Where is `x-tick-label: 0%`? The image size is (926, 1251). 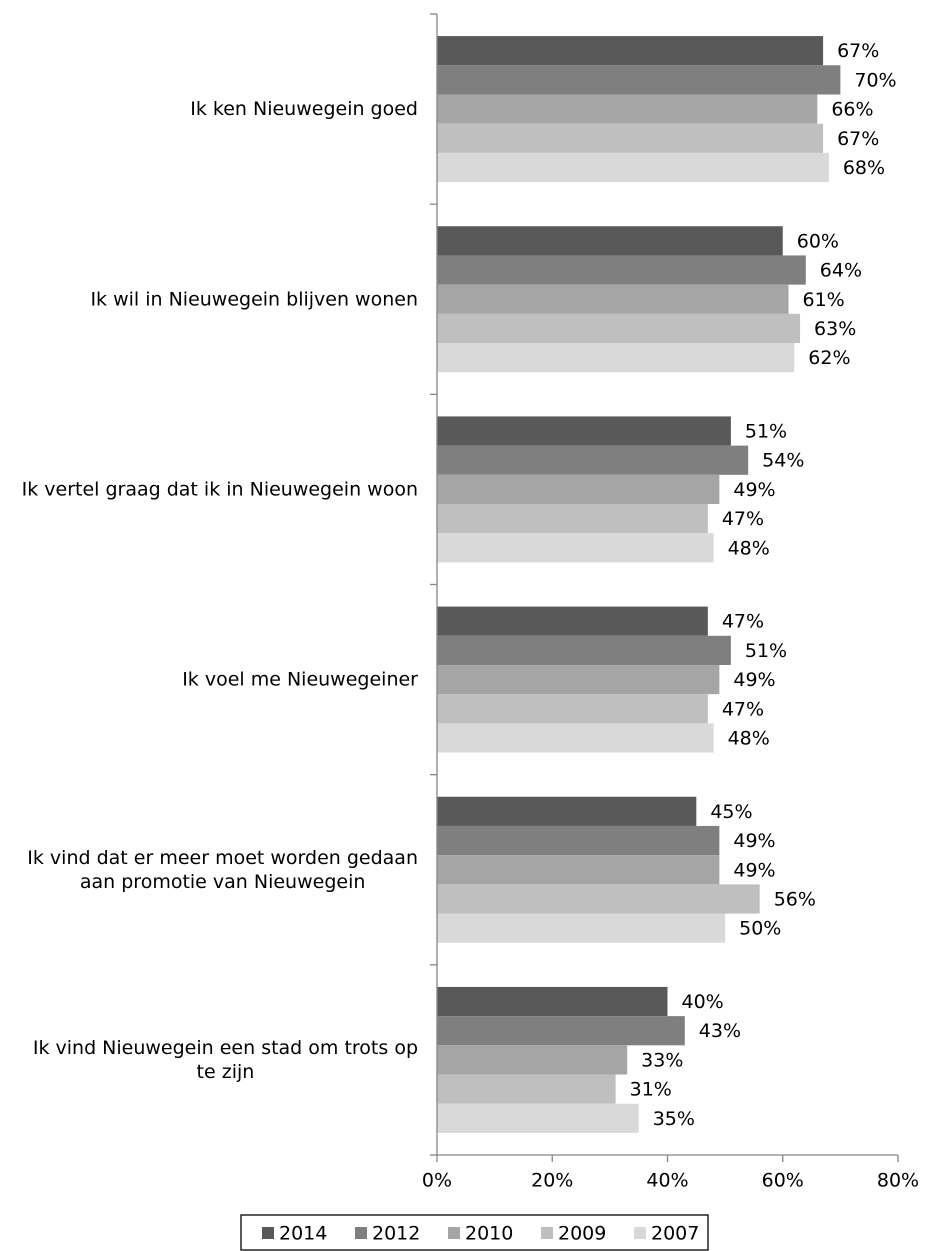 x-tick-label: 0% is located at coordinates (437, 1181).